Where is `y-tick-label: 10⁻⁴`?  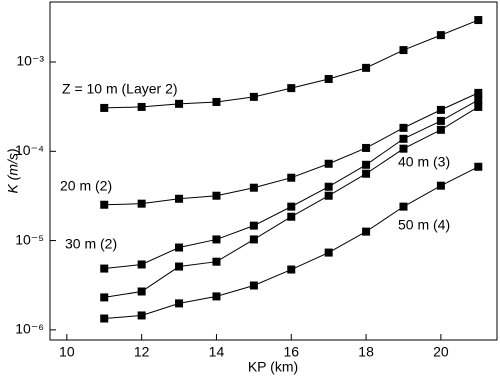 y-tick-label: 10⁻⁴ is located at coordinates (29, 150).